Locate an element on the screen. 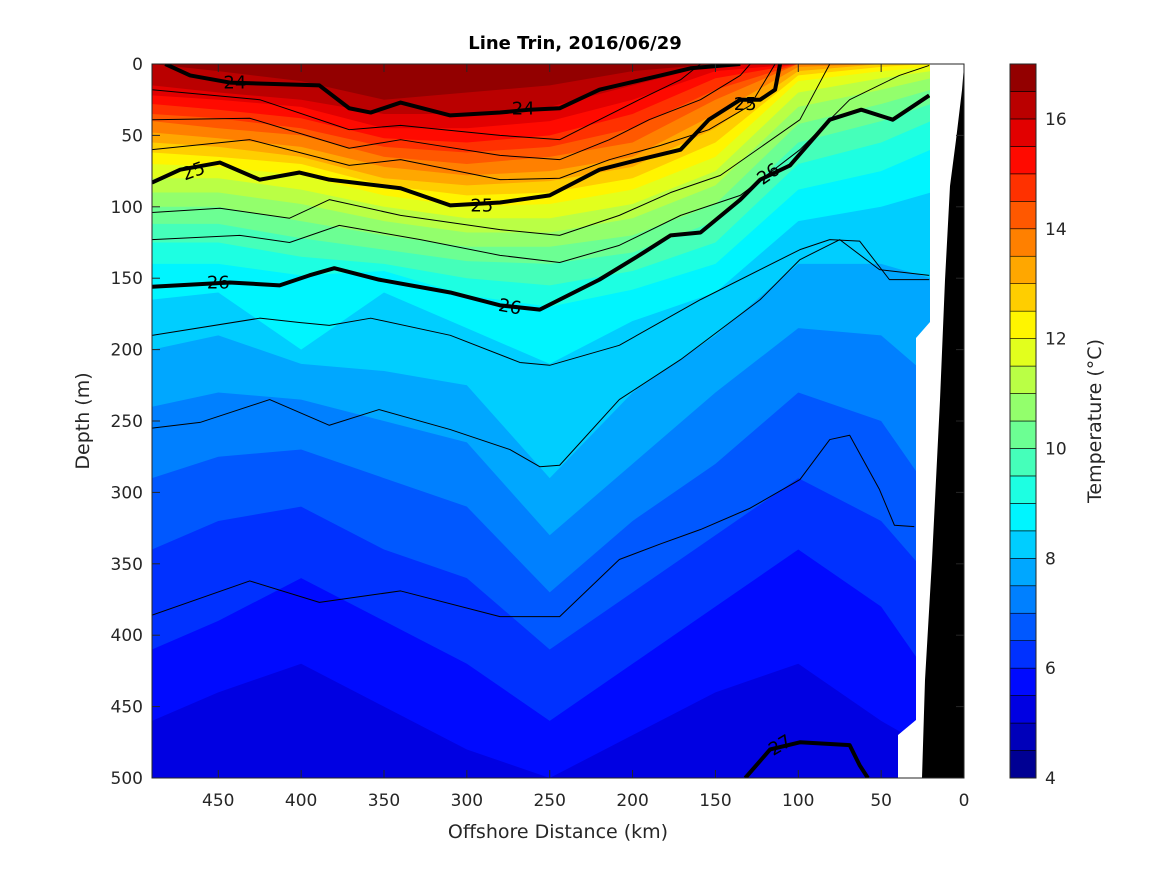  y-tick-label: 0 is located at coordinates (137, 65).